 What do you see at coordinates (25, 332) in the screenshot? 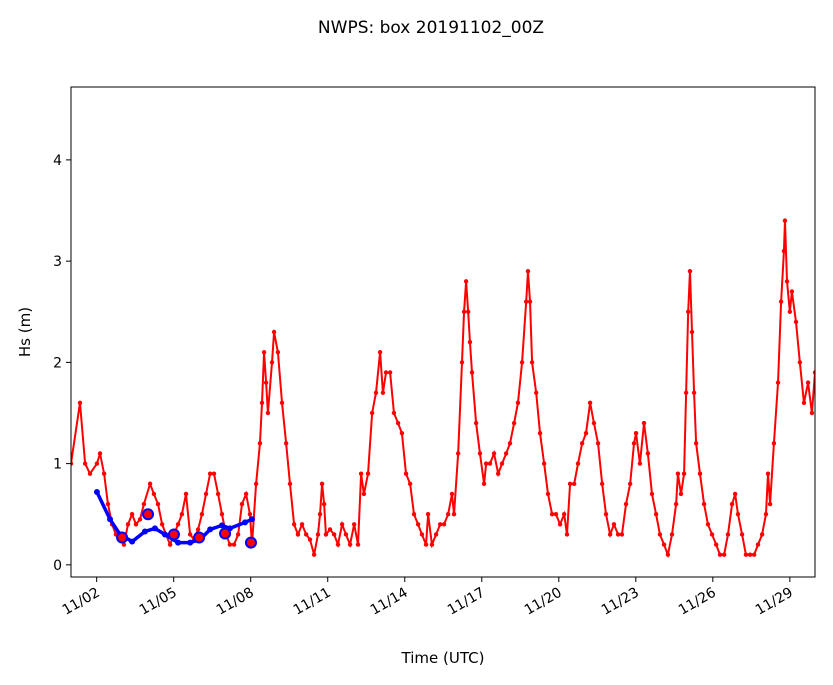
I see `y-axis-label: Hs (m)` at bounding box center [25, 332].